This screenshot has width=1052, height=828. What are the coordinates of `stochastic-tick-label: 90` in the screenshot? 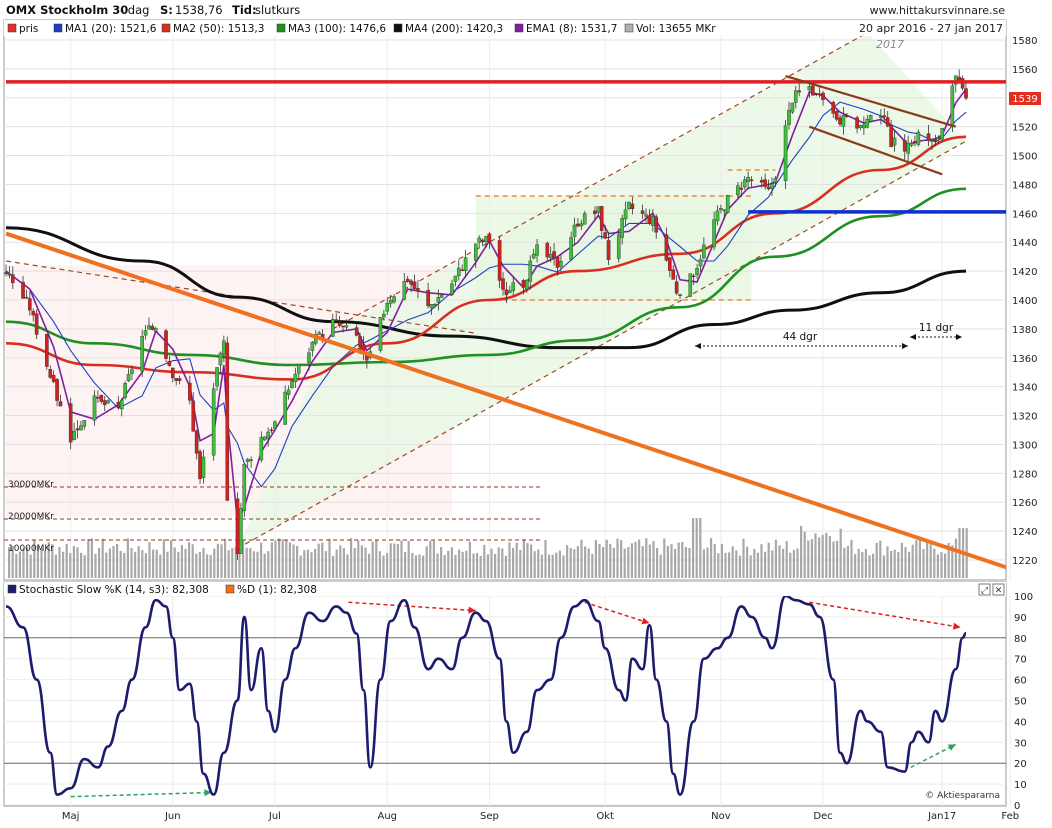 It's located at (1020, 618).